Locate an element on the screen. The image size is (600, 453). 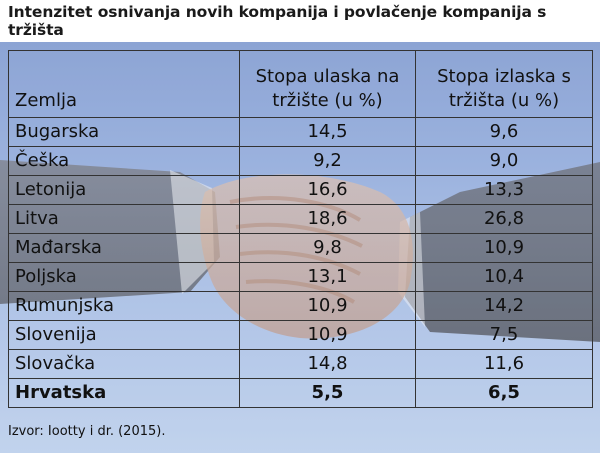
cell-country: Slovačka is located at coordinates (124, 364).